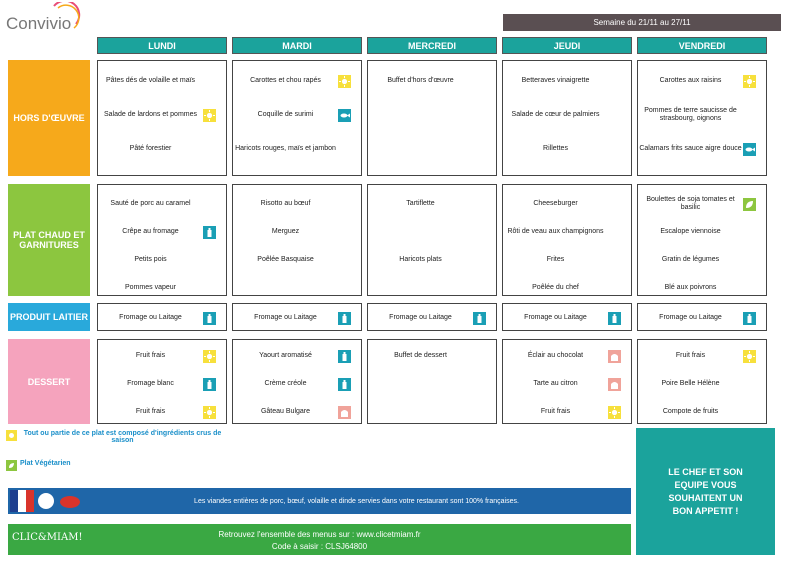 The height and width of the screenshot is (566, 800). I want to click on menu-item: Fromage blanc, so click(150, 383).